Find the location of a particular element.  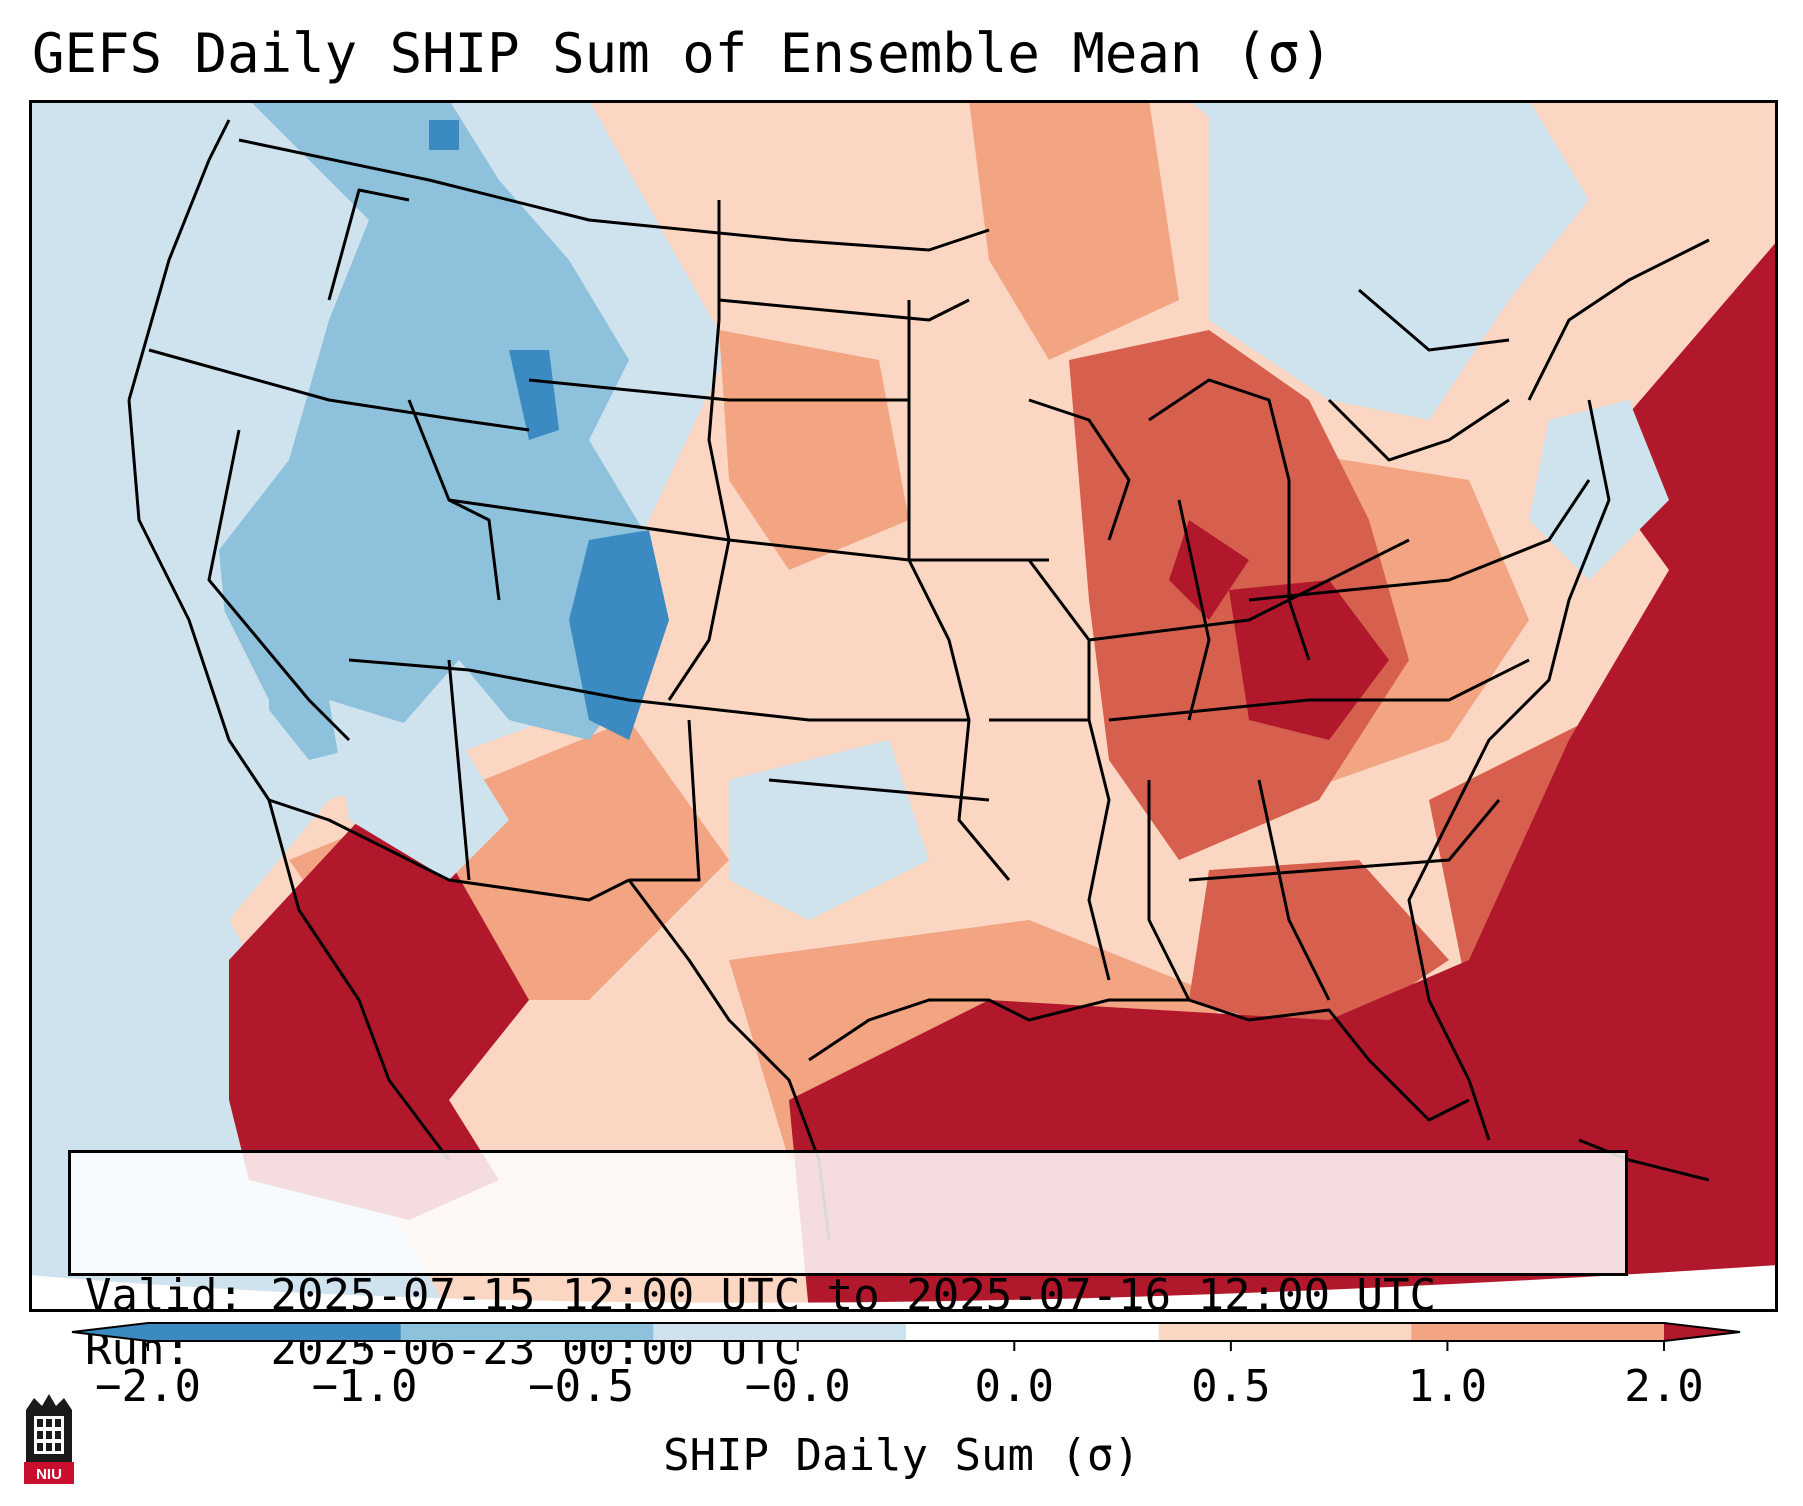

colorbar-extend-high is located at coordinates (1702, 1332).